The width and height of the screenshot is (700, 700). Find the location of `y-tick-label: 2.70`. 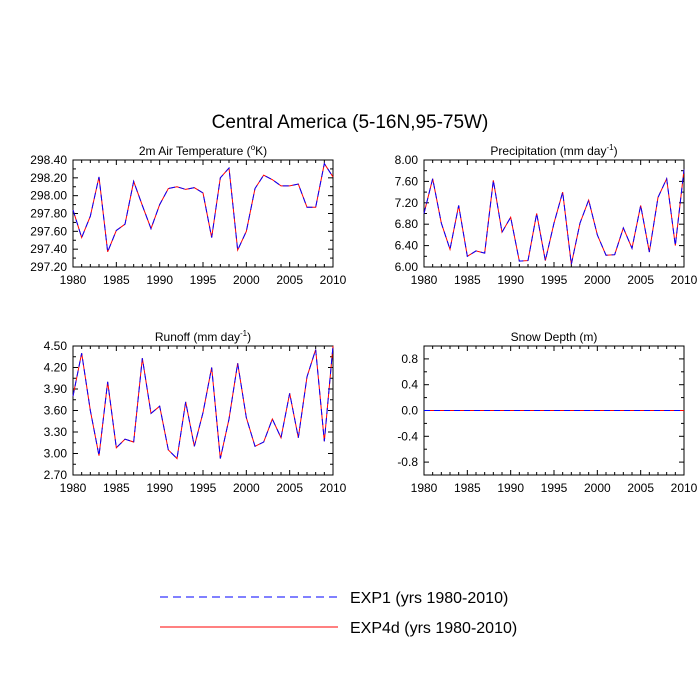

y-tick-label: 2.70 is located at coordinates (56, 475).